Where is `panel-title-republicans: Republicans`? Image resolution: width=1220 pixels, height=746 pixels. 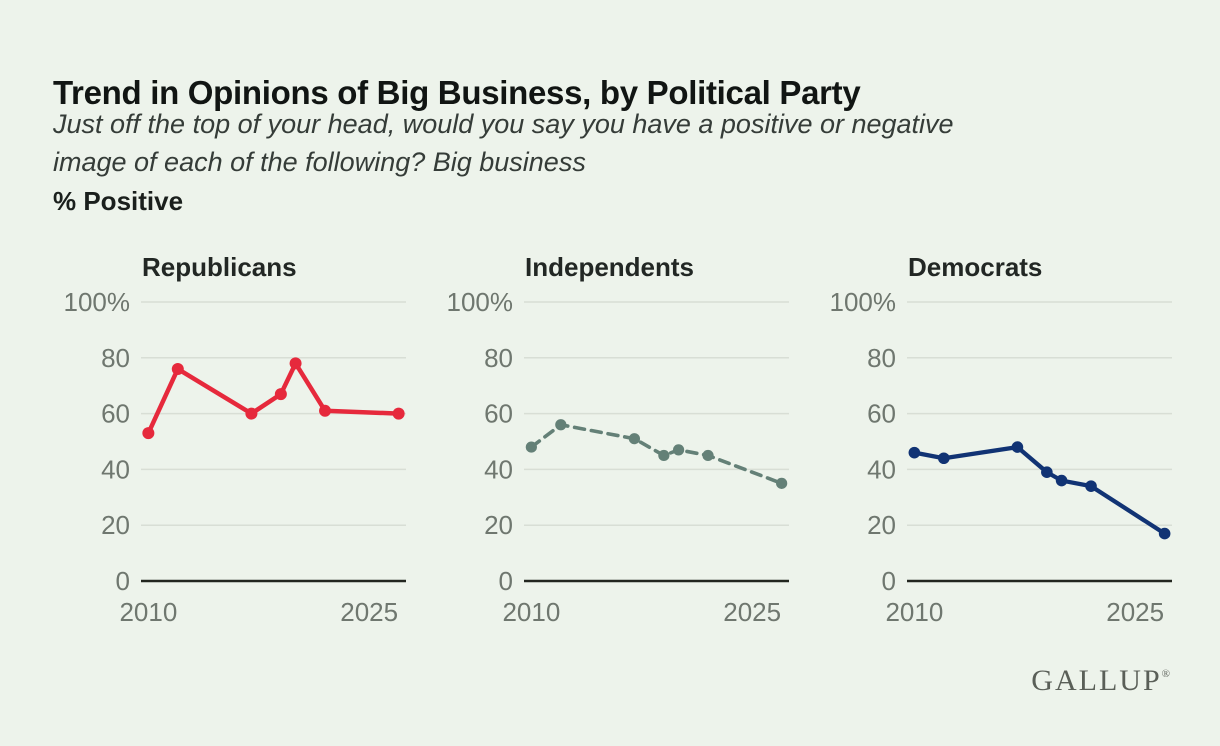
panel-title-republicans: Republicans is located at coordinates (219, 267).